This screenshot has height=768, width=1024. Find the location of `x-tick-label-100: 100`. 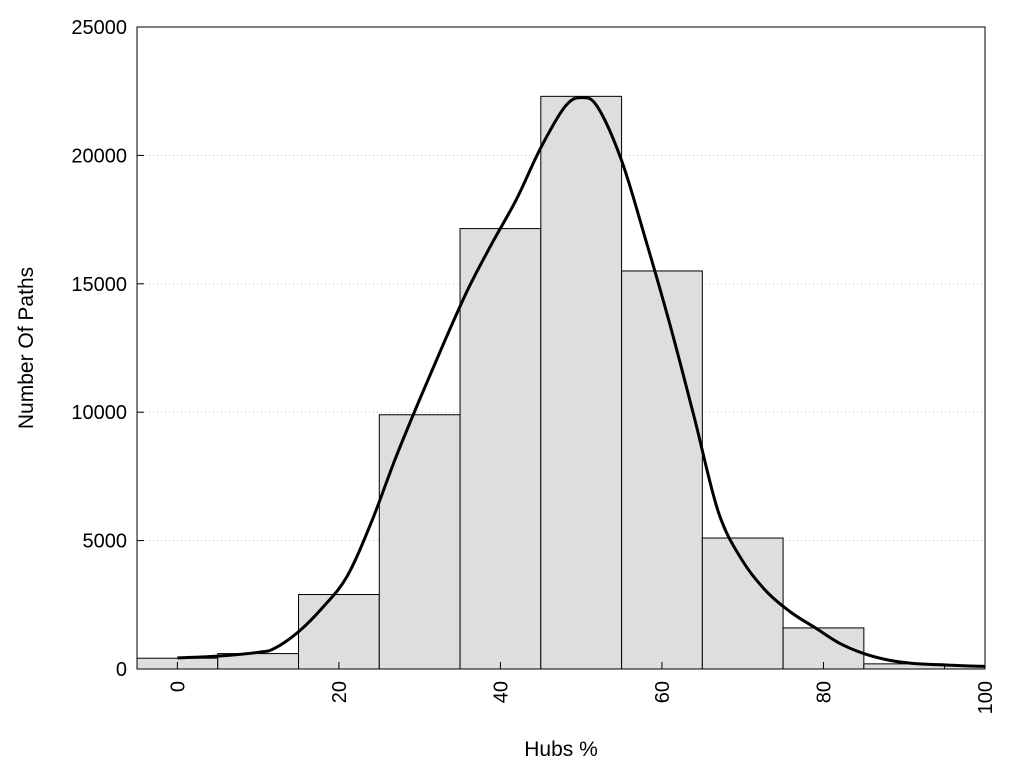

x-tick-label-100: 100 is located at coordinates (986, 697).